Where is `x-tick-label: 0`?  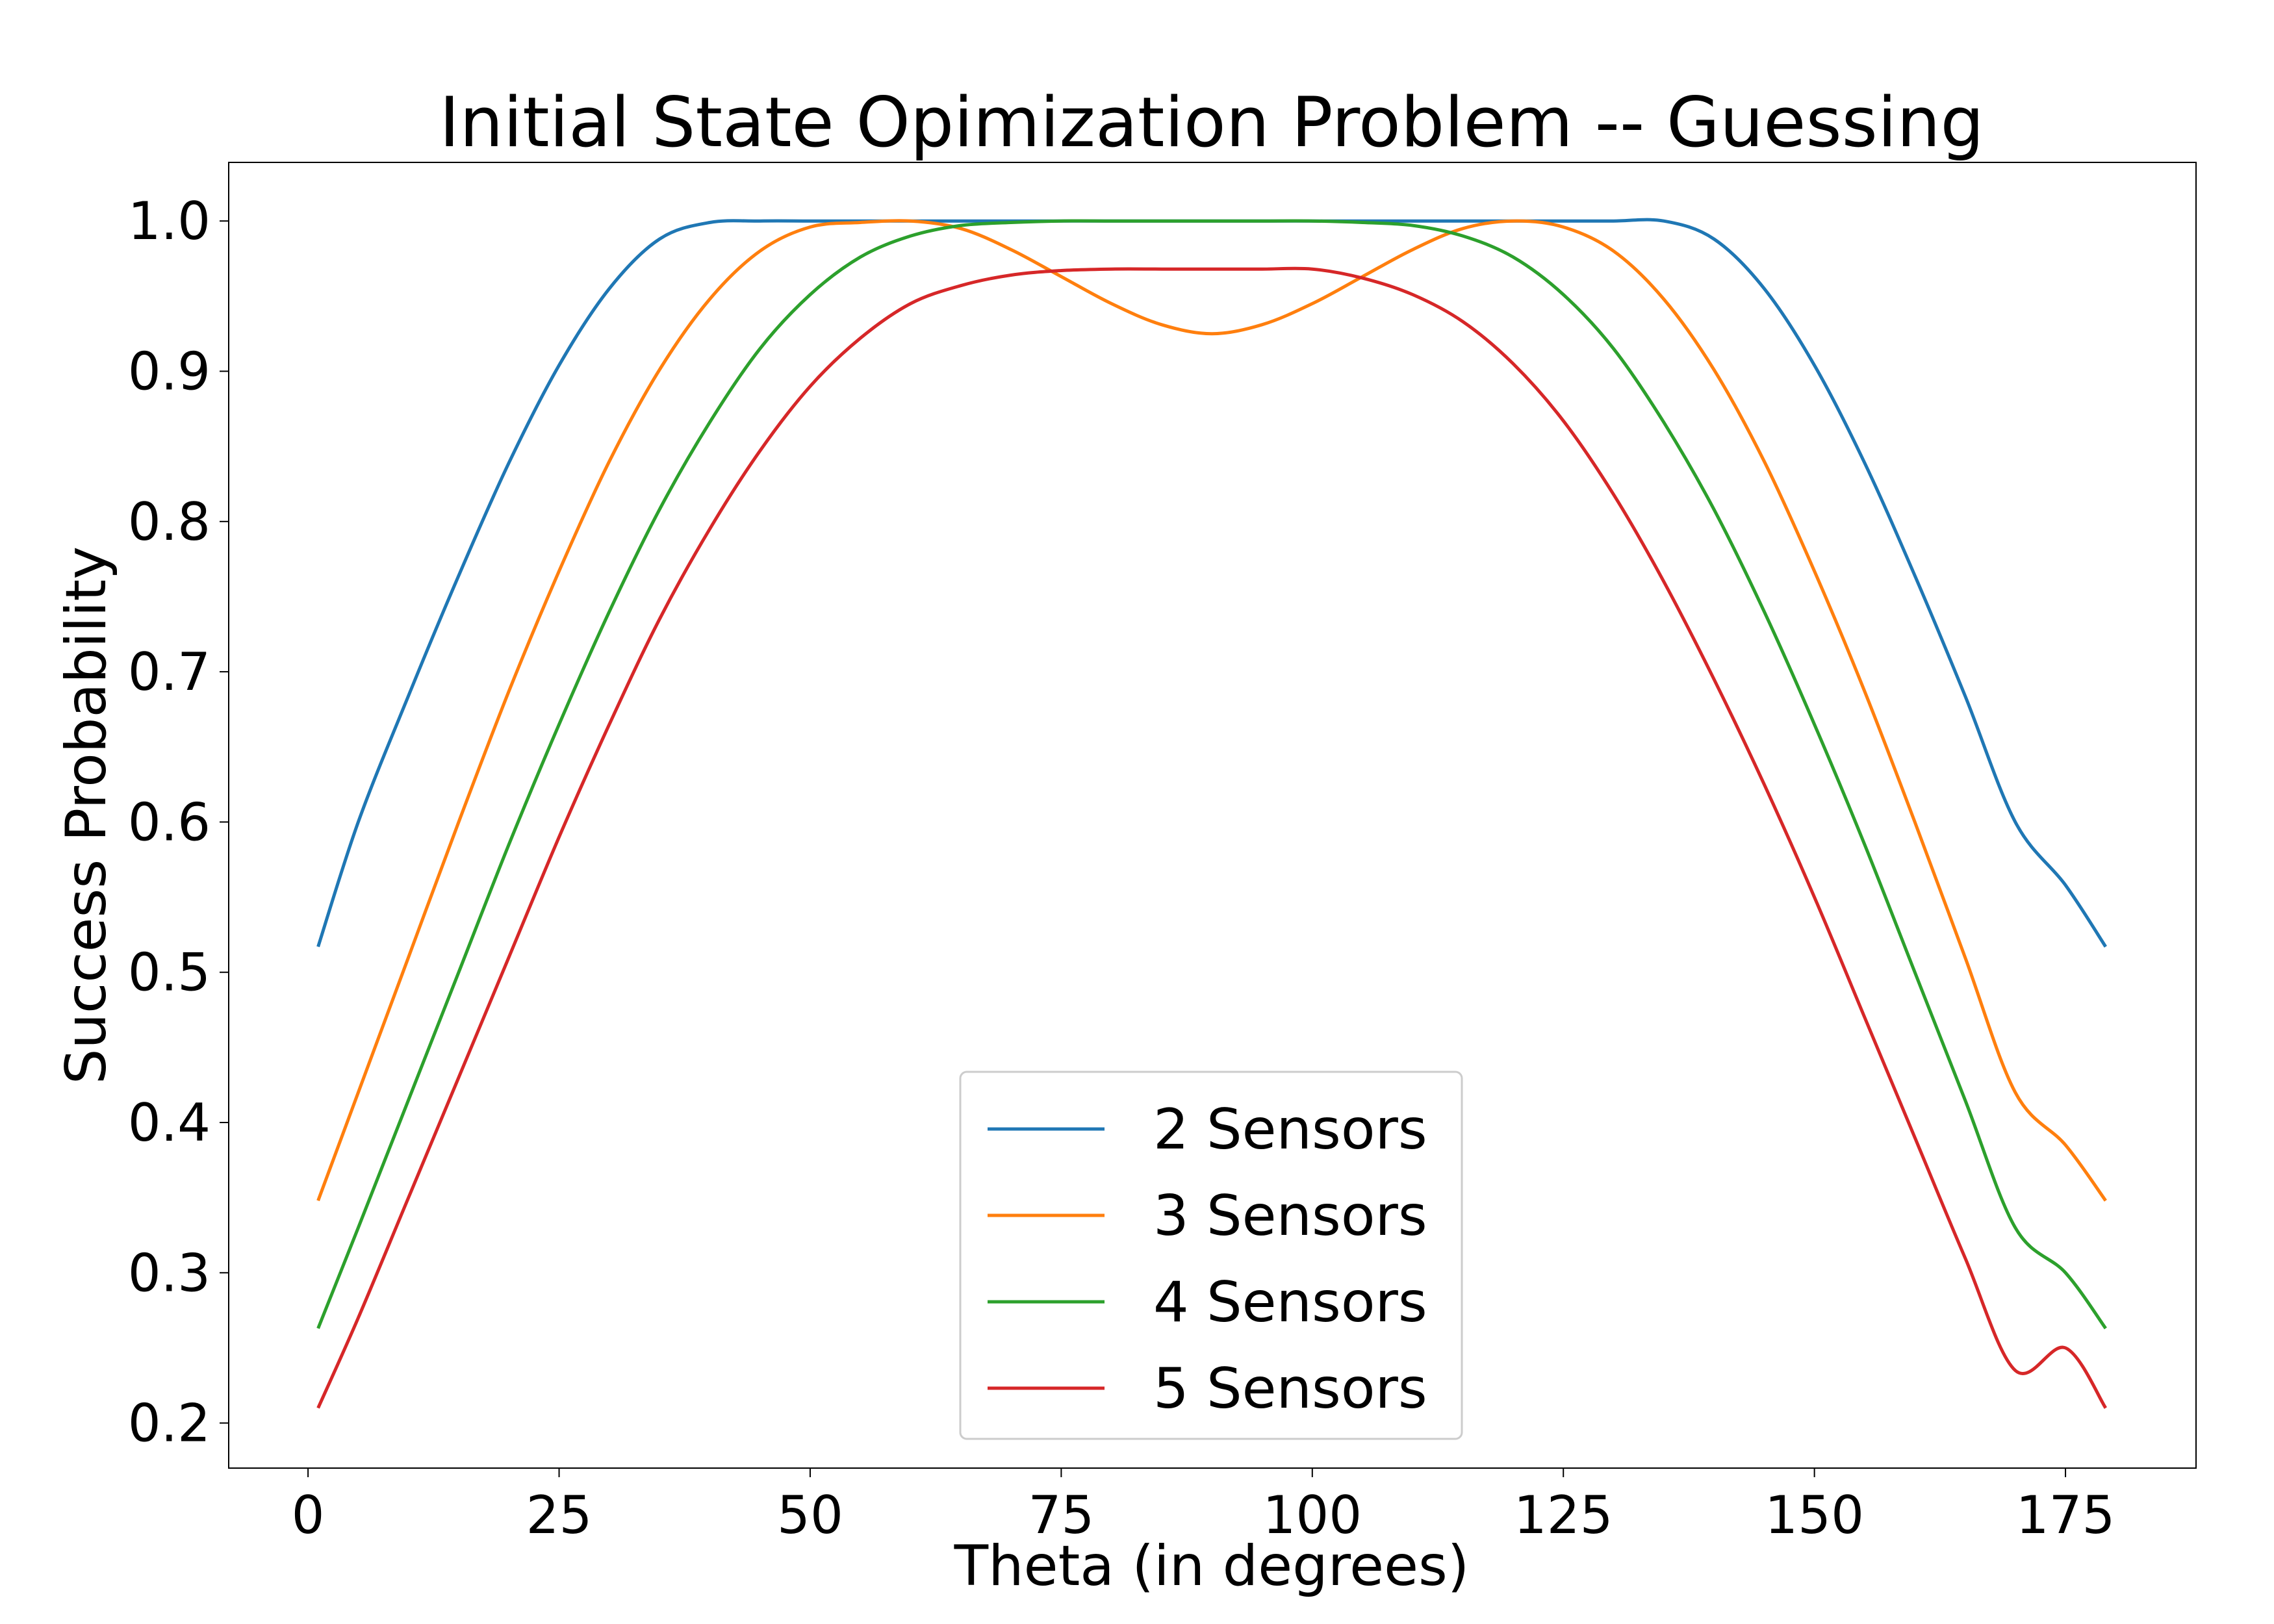 x-tick-label: 0 is located at coordinates (308, 1515).